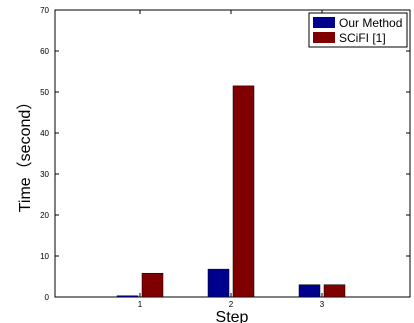 The width and height of the screenshot is (414, 323). I want to click on y-tick-label: 40, so click(44, 133).